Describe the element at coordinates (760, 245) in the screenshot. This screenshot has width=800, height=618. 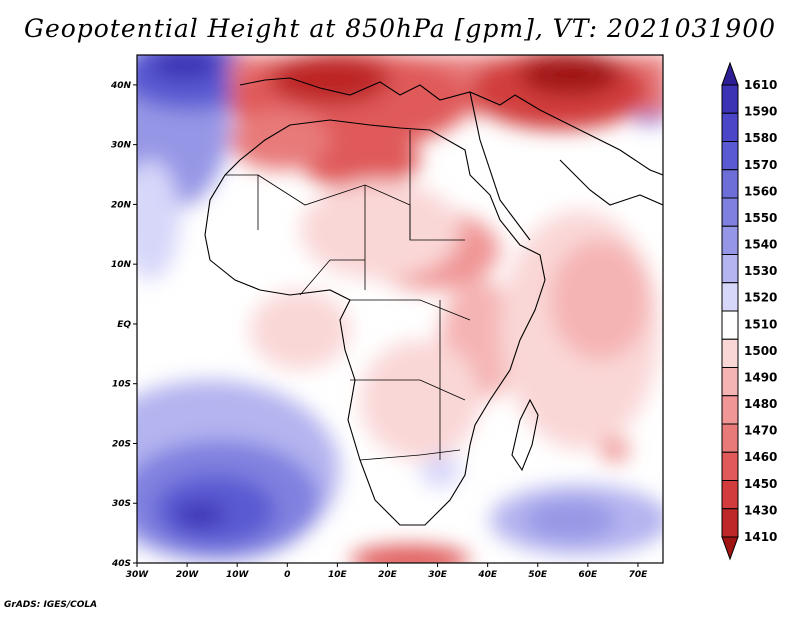
I see `colorbar-label: 1540` at that location.